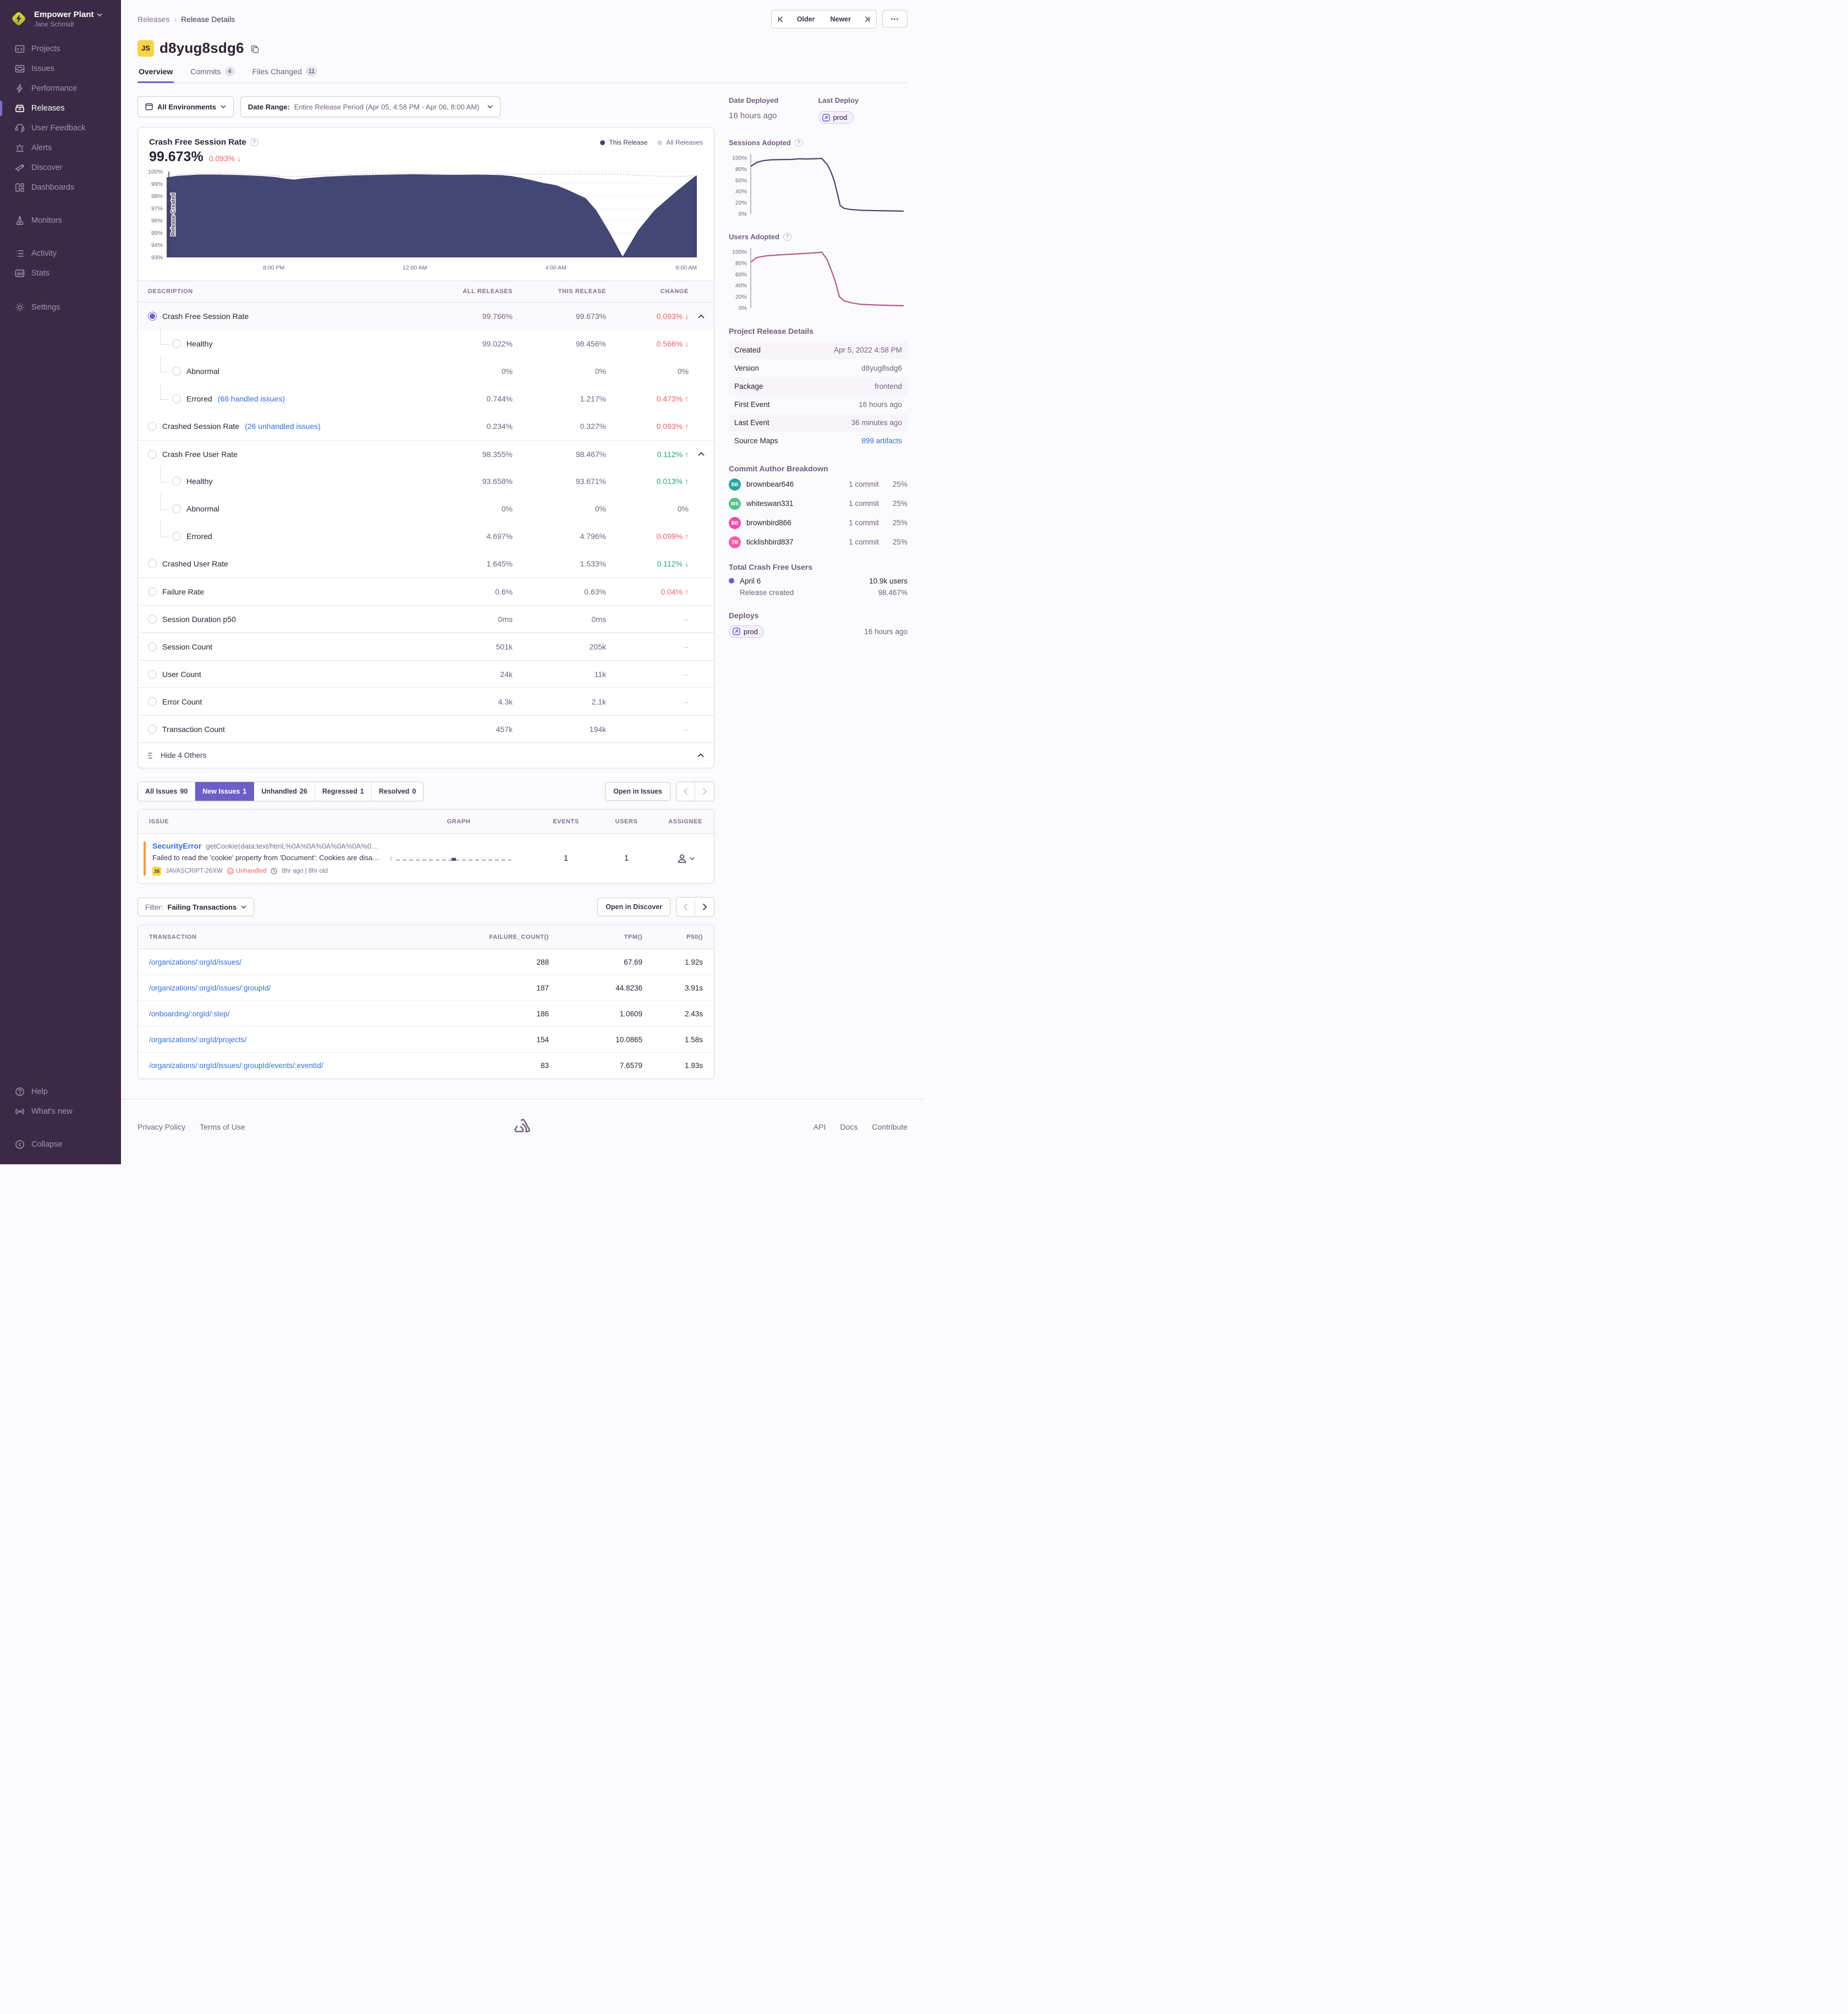  Describe the element at coordinates (895, 18) in the screenshot. I see `more-options-button: ⋯` at that location.